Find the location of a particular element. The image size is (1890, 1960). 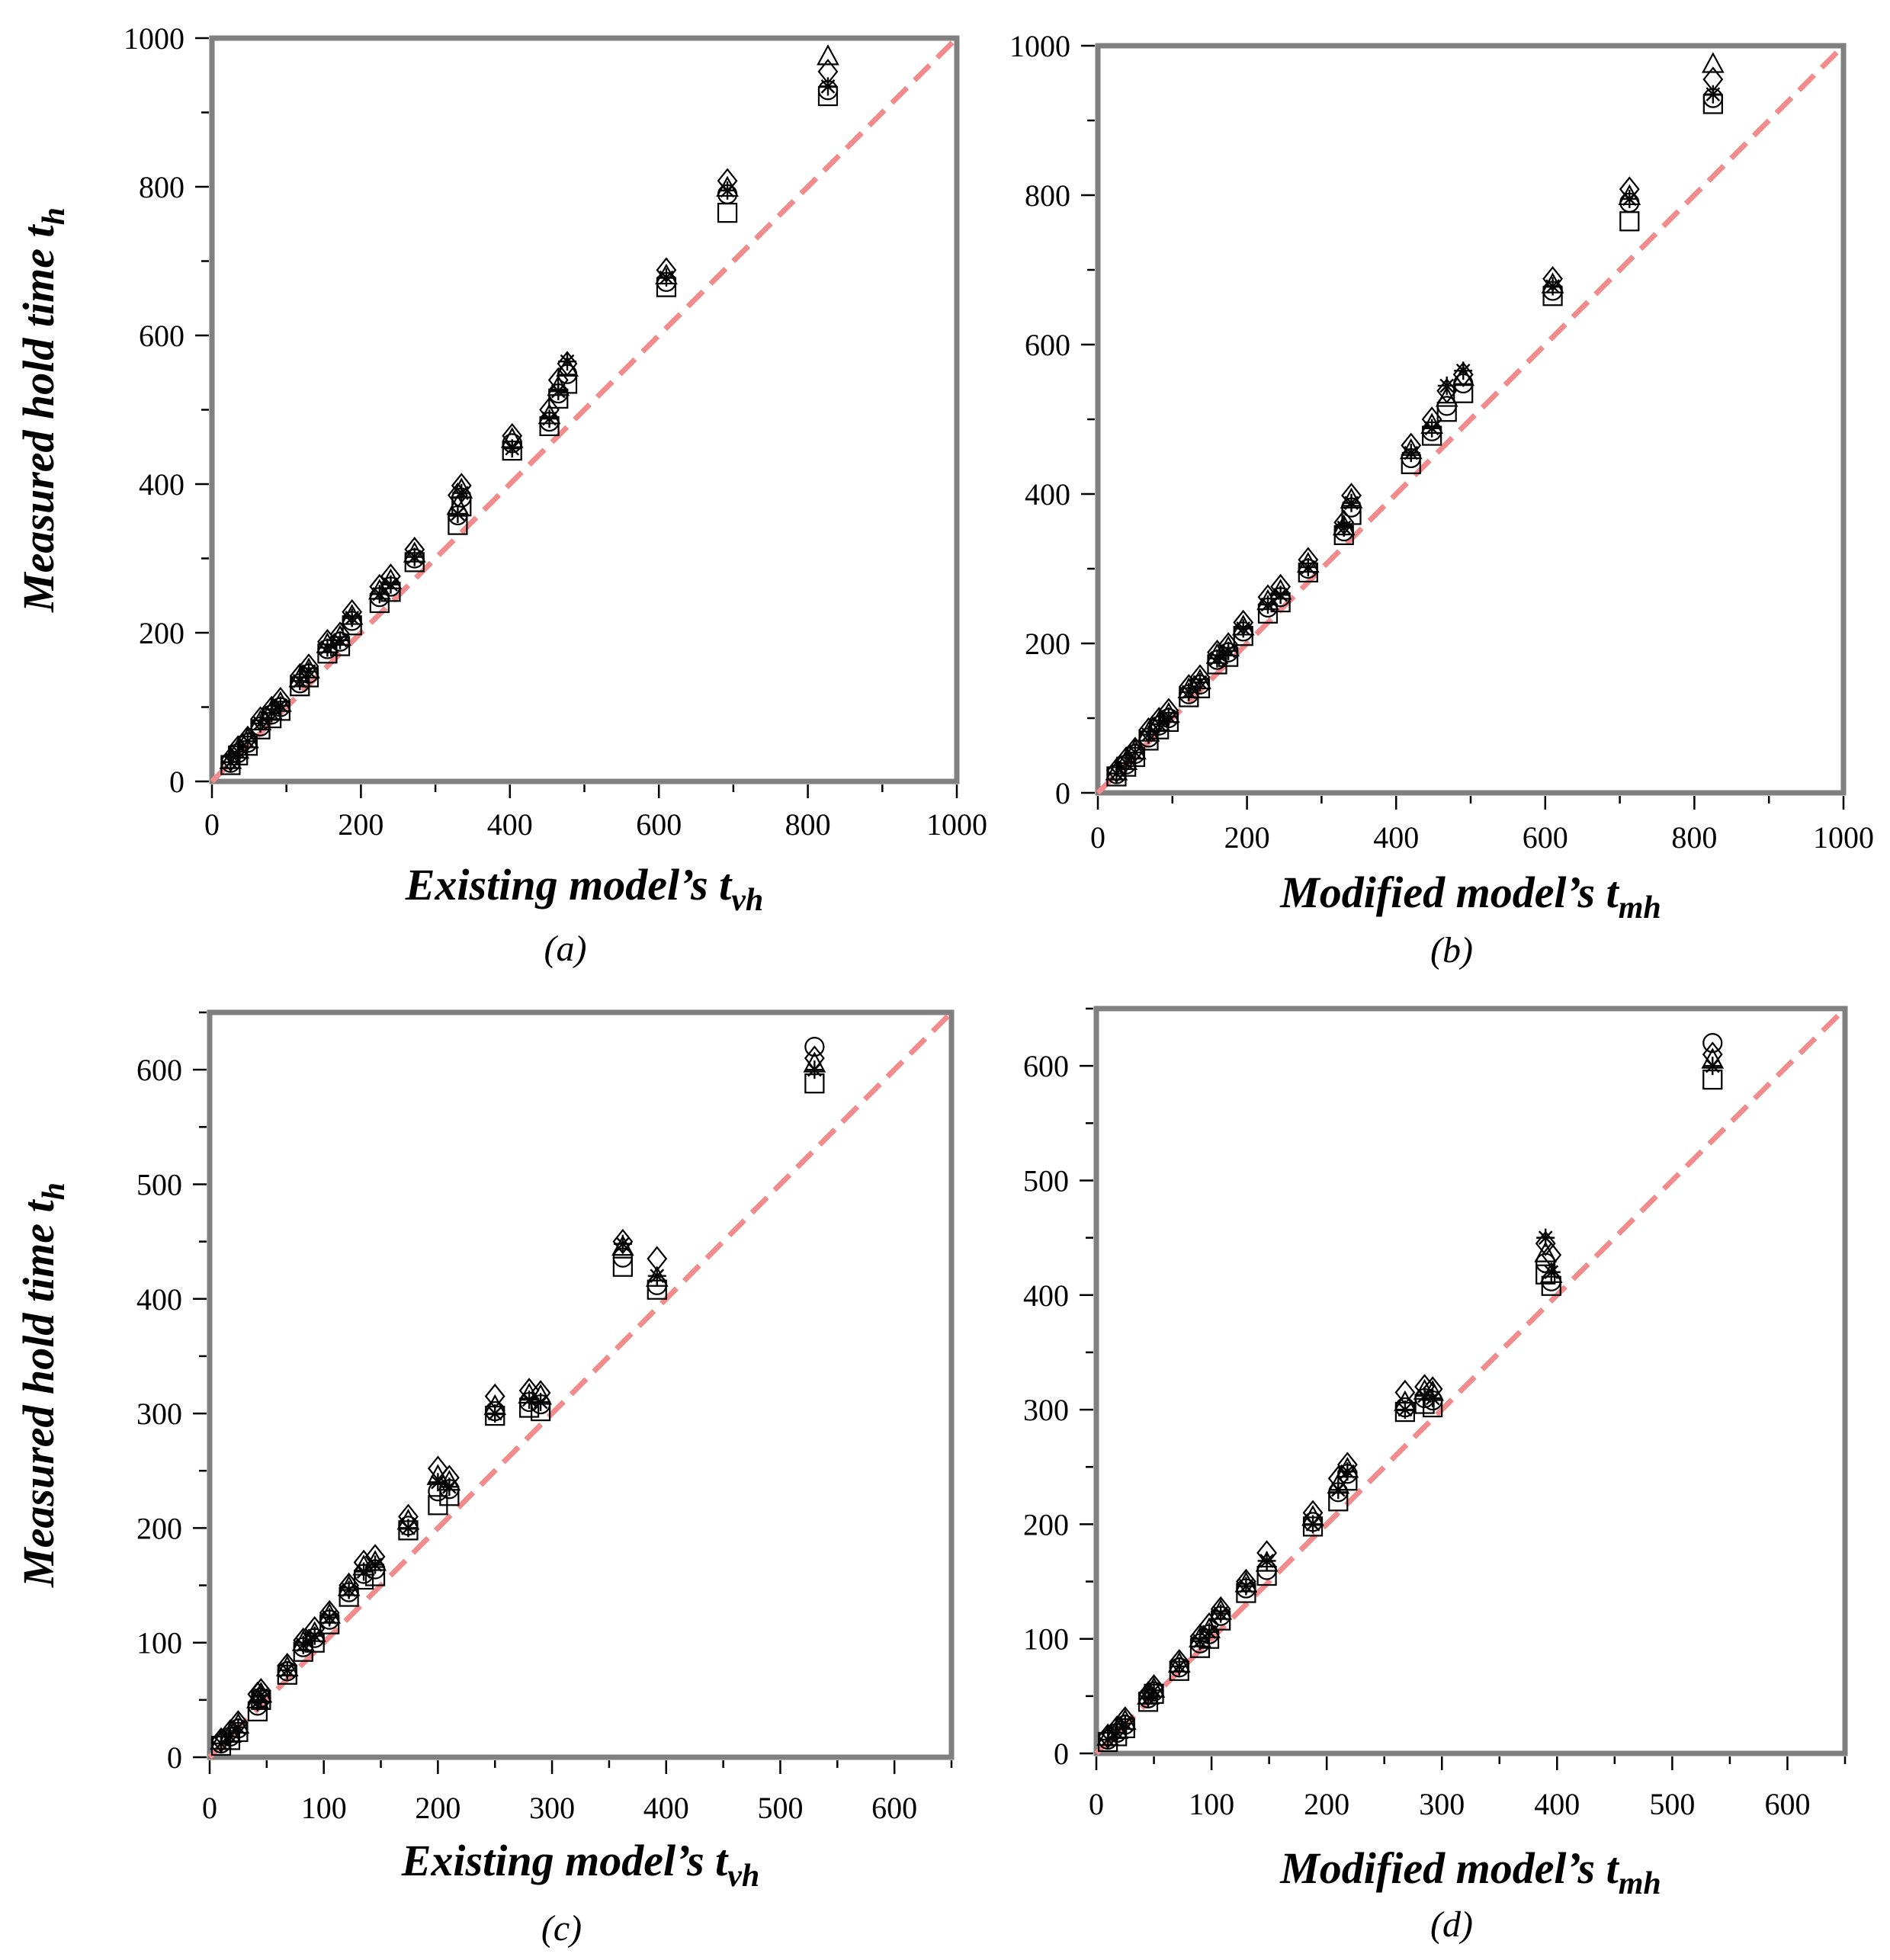

y-tick-label: 200 is located at coordinates (1046, 1524).